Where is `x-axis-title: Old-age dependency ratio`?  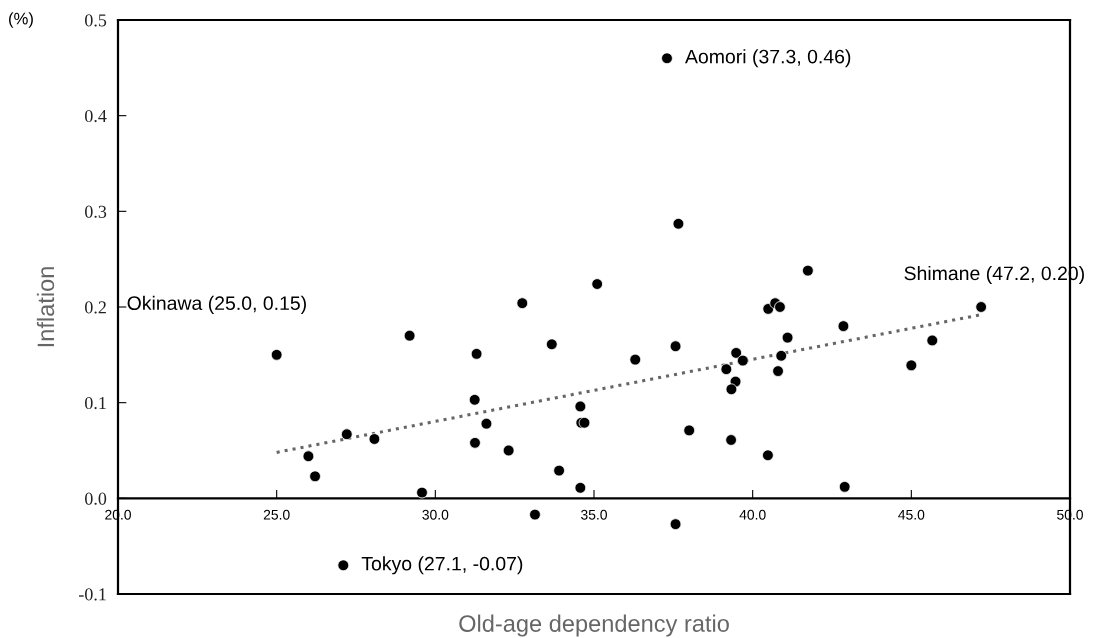 x-axis-title: Old-age dependency ratio is located at coordinates (594, 625).